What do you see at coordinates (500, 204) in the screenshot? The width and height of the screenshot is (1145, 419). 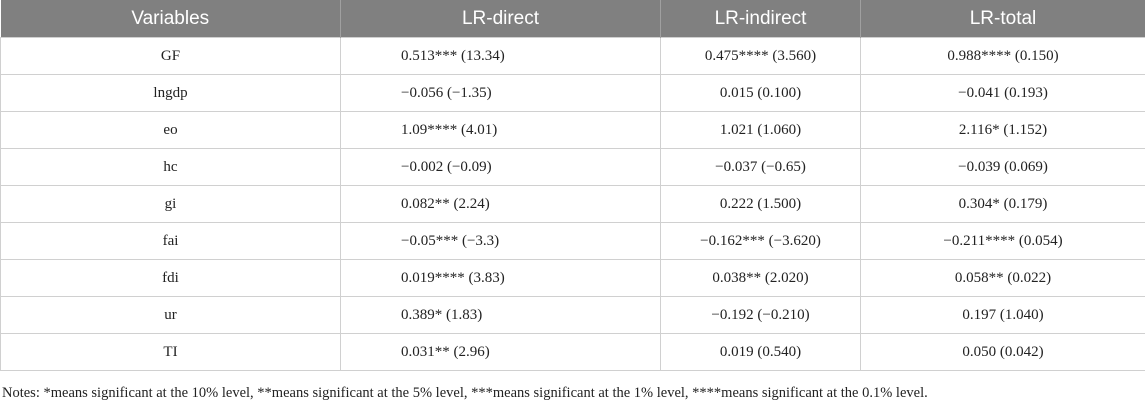 I see `table-cell: 0.082** (2.24)` at bounding box center [500, 204].